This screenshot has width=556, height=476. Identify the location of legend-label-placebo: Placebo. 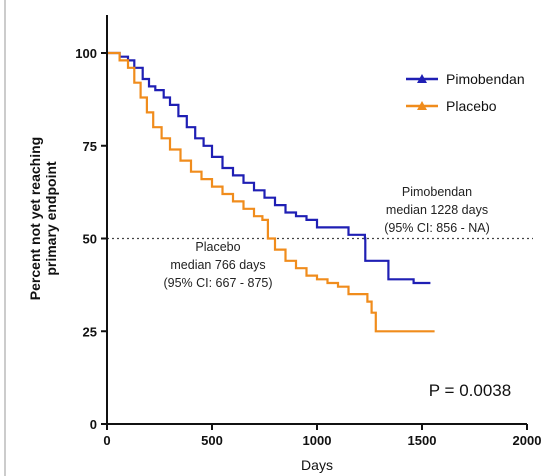
(471, 106).